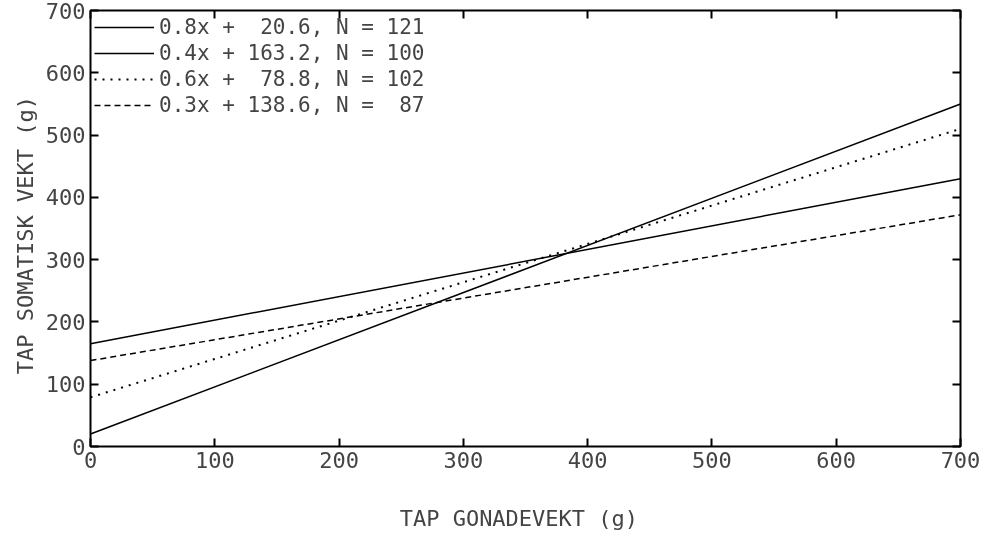 This screenshot has width=1003, height=536. Describe the element at coordinates (463, 460) in the screenshot. I see `x-tick-label: 300` at that location.